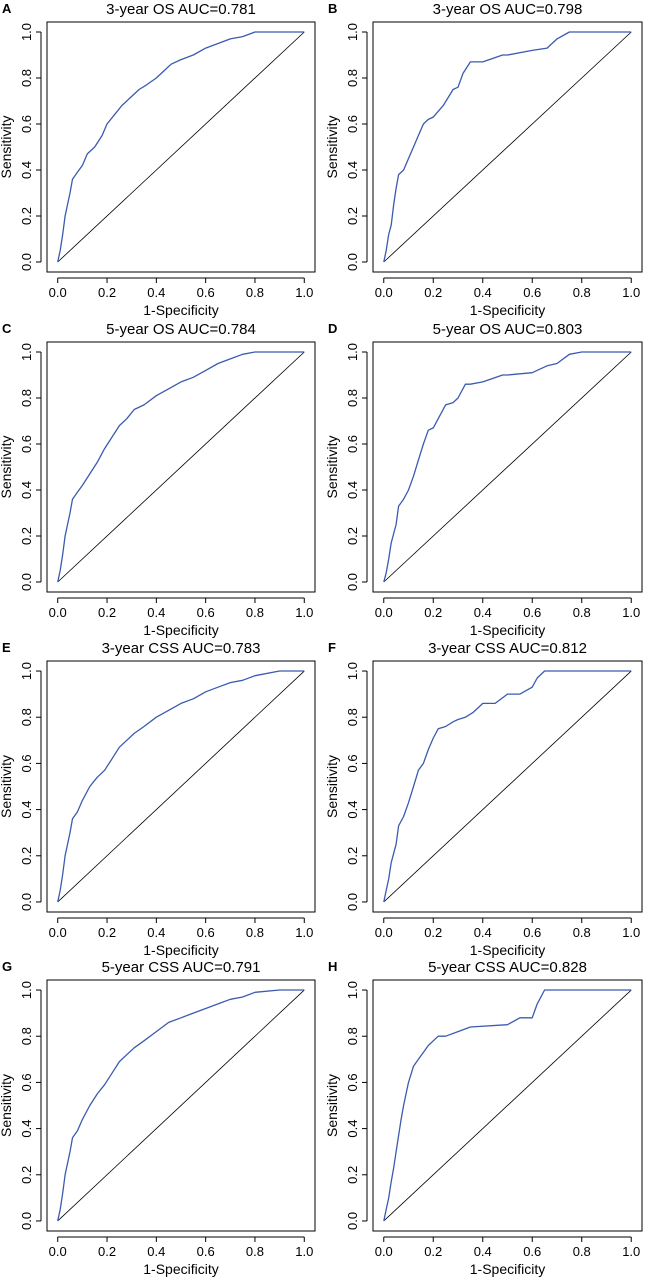 This screenshot has height=1283, width=649. What do you see at coordinates (332, 328) in the screenshot?
I see `panel-letter: D` at bounding box center [332, 328].